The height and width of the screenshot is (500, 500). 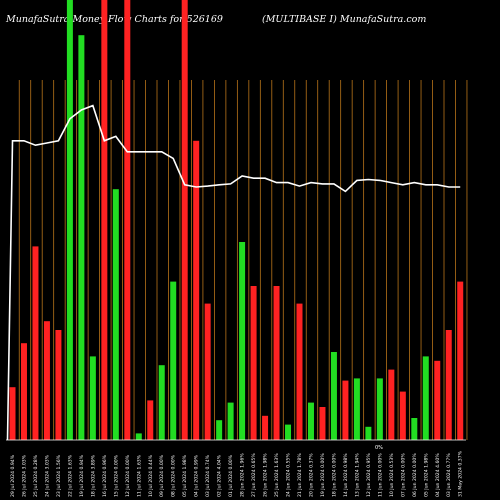 What do you see at coordinates (415, 475) in the screenshot?
I see `x-tick-label: 06 Jun 2024 0.00%` at bounding box center [415, 475].